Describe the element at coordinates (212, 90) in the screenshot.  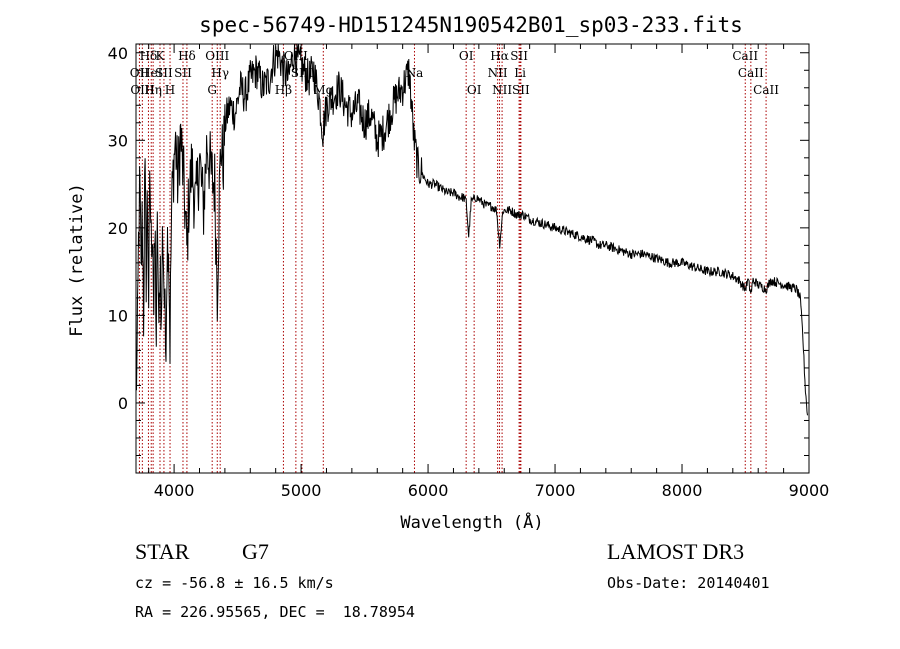
I see `line-label: G` at that location.